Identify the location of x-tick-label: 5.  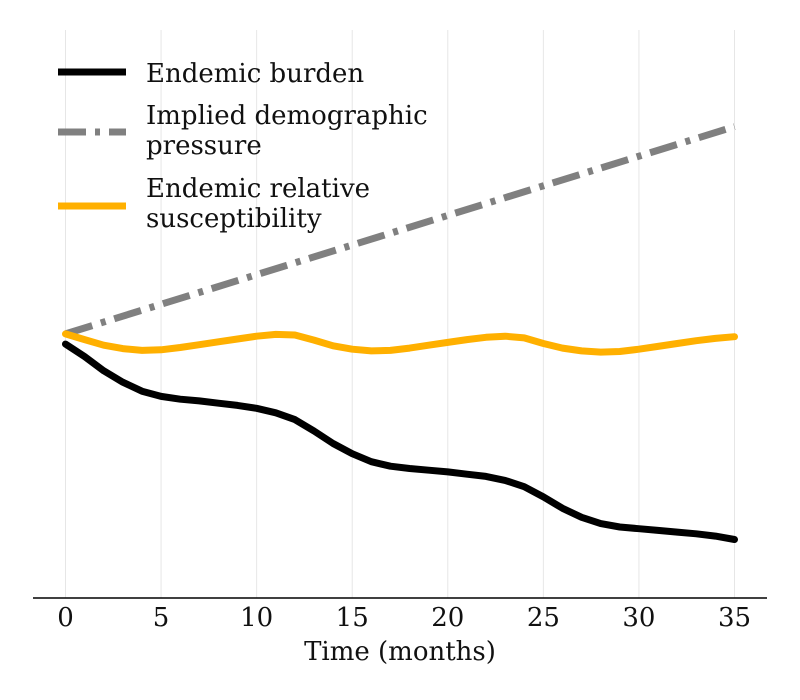
(161, 618).